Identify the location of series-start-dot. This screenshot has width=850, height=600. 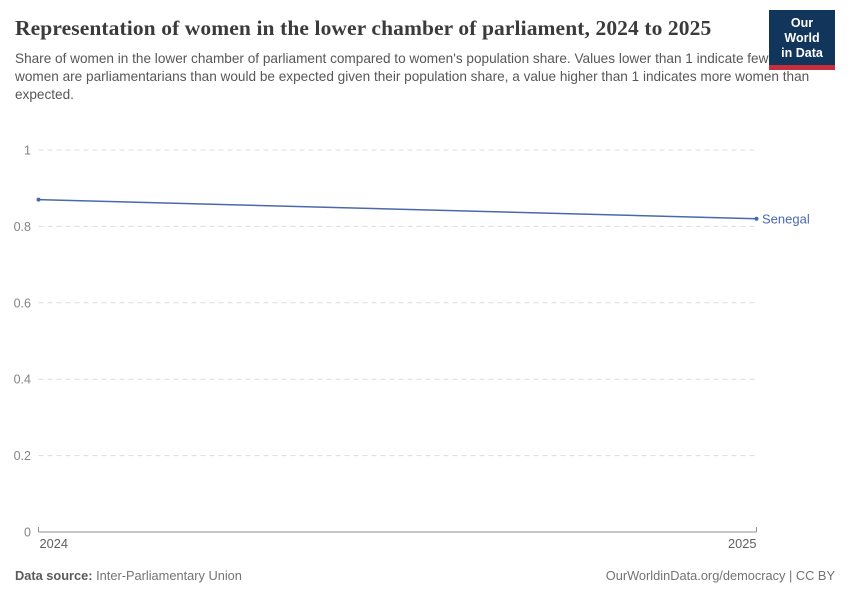
(38, 199).